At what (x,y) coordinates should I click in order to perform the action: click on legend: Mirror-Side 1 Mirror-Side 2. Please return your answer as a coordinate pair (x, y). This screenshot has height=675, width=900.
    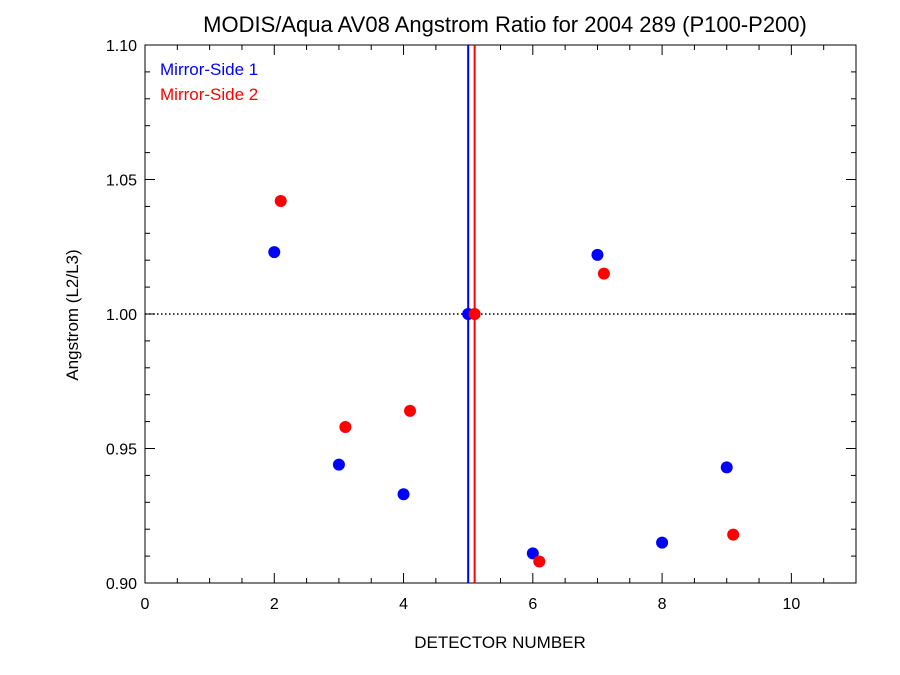
    Looking at the image, I should click on (209, 82).